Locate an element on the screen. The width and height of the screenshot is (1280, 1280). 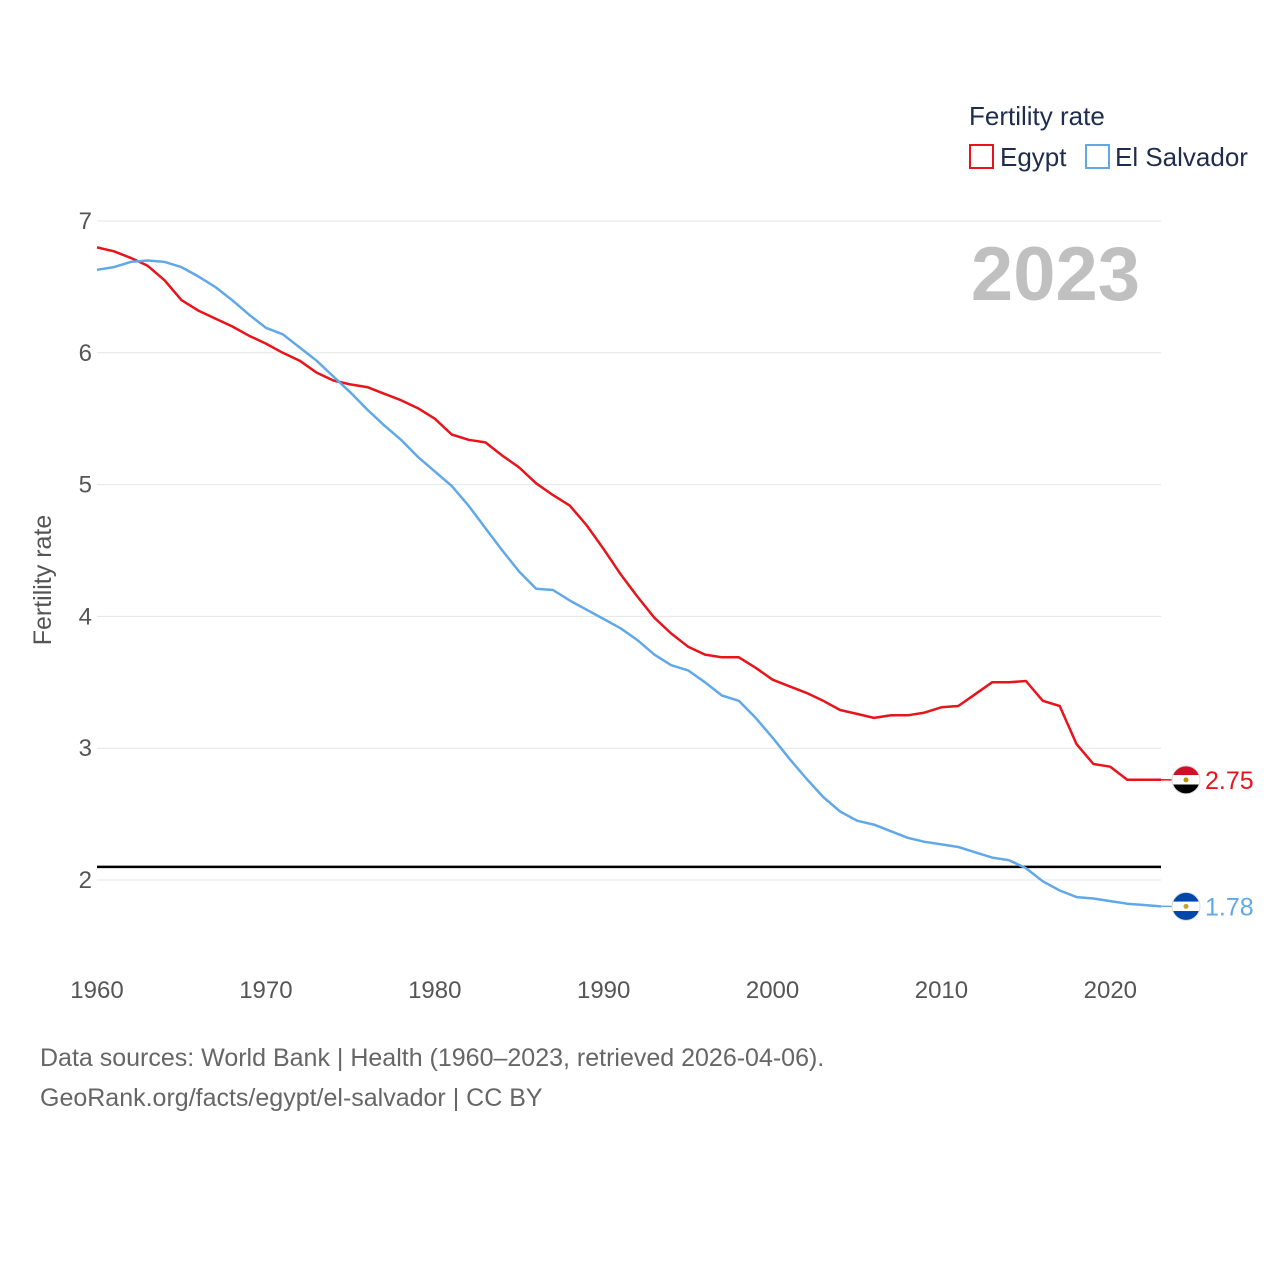
end-value-label-egypt: 2.75 is located at coordinates (1229, 781).